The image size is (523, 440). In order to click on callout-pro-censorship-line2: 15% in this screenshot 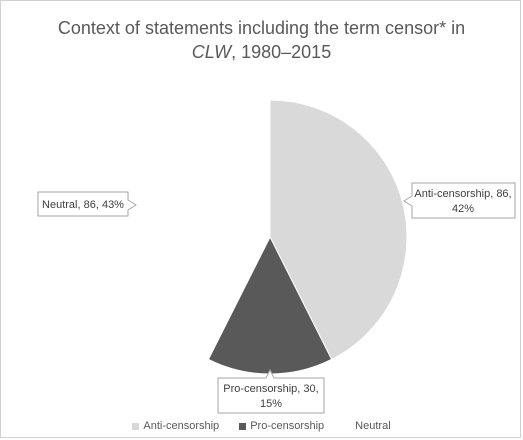, I will do `click(271, 404)`.